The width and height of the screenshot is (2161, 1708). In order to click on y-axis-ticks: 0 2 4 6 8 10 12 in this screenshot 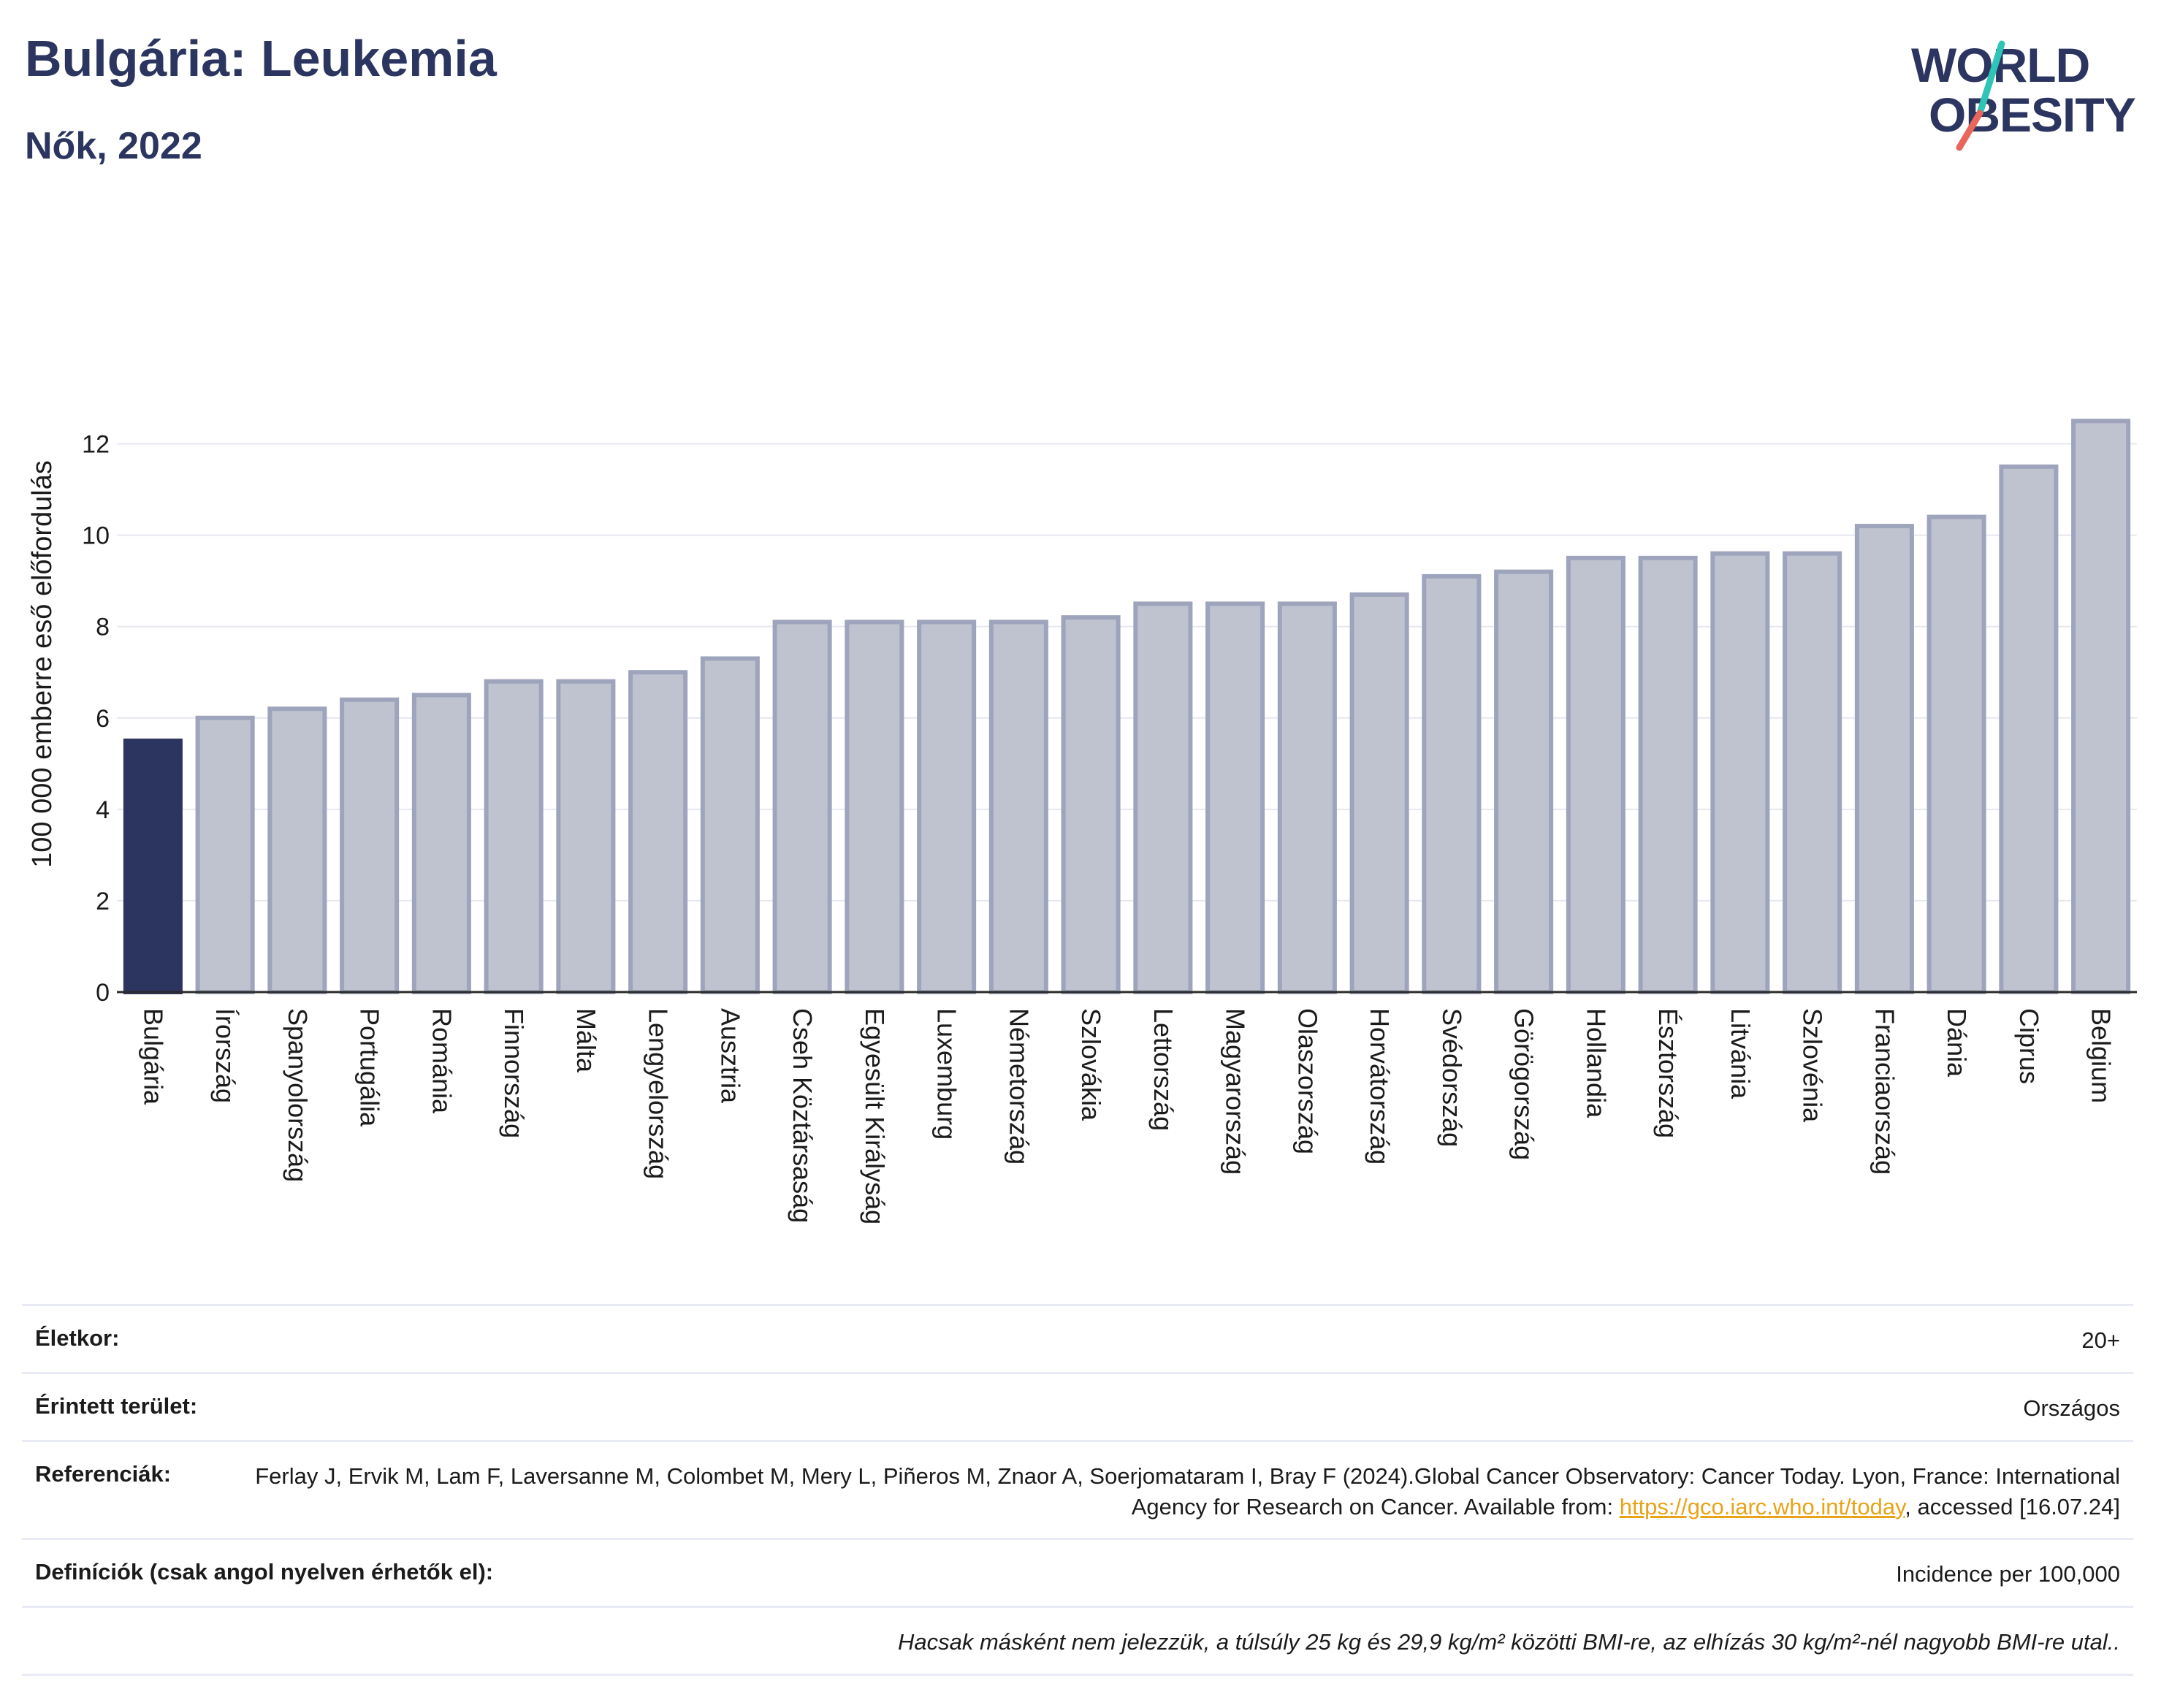, I will do `click(96, 719)`.